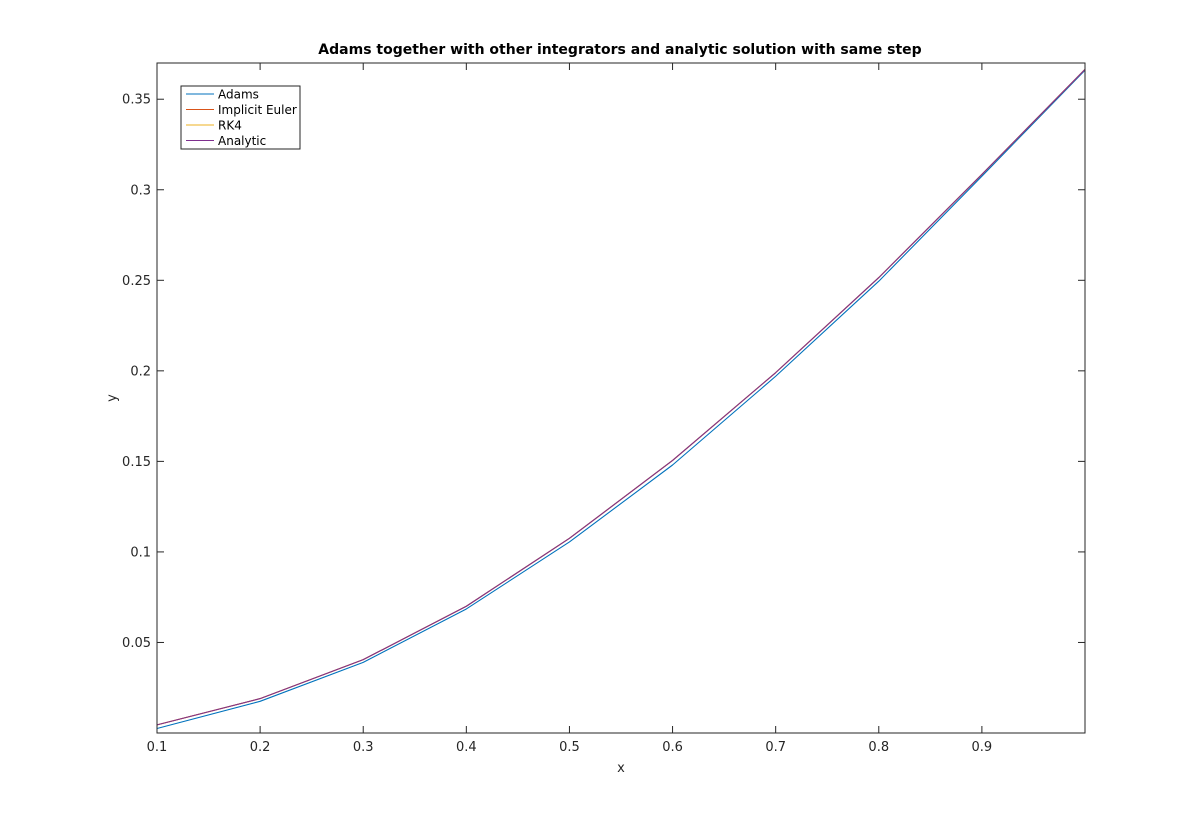  I want to click on legend-label-analytic: Analytic, so click(242, 141).